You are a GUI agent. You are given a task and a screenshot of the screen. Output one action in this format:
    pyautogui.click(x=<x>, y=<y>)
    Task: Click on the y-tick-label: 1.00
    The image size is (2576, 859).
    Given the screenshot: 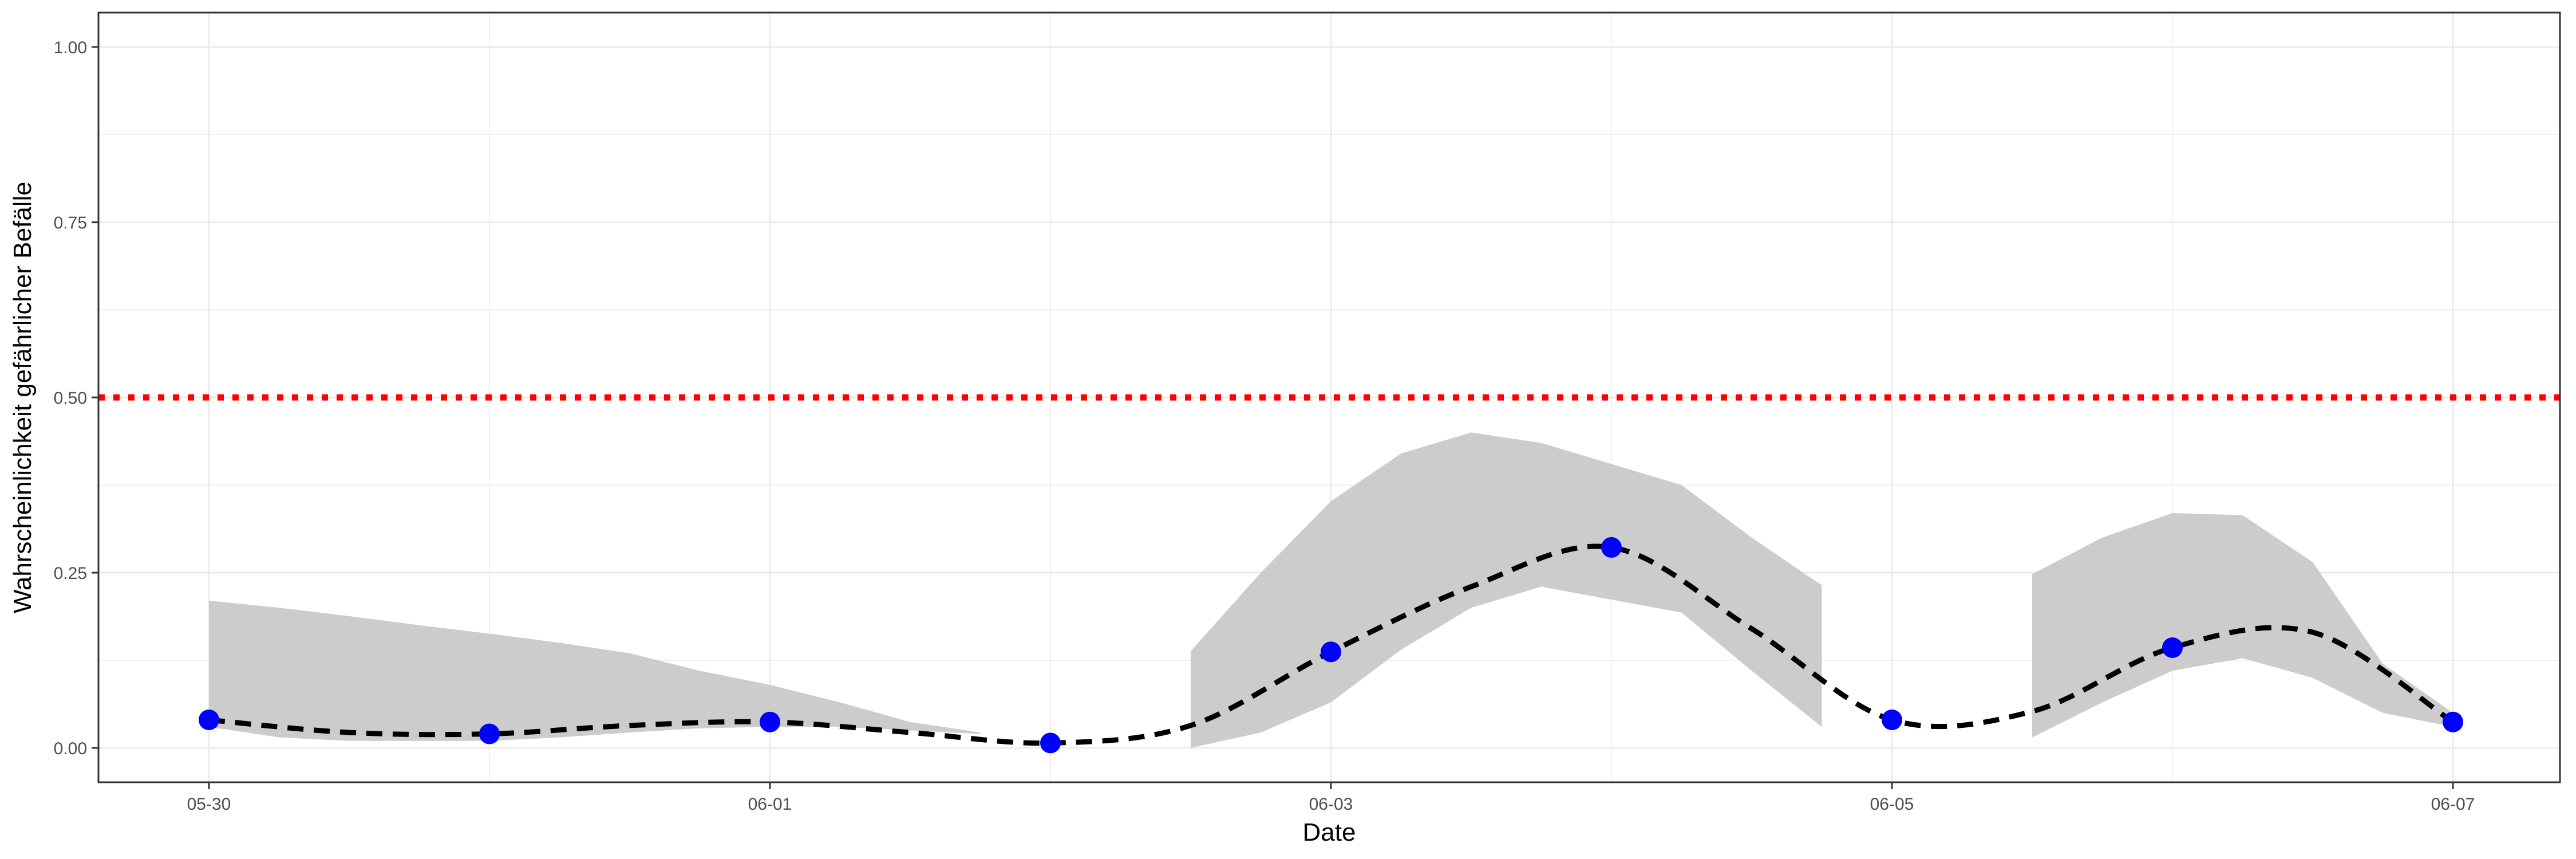 What is the action you would take?
    pyautogui.click(x=70, y=47)
    